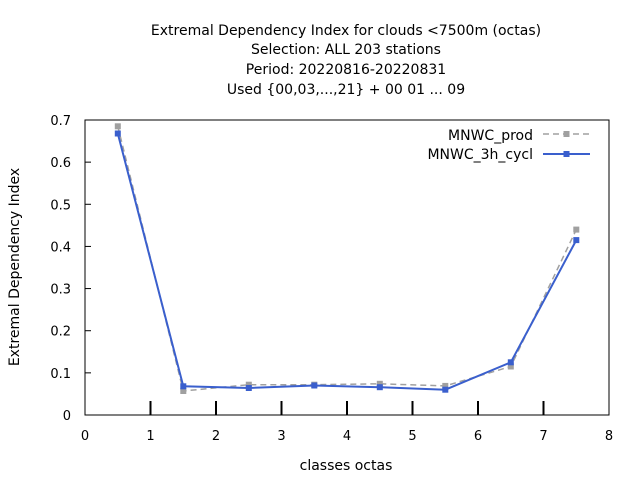  Describe the element at coordinates (508, 145) in the screenshot. I see `legend: MNWC_prod MNWC_3h_cycl` at that location.